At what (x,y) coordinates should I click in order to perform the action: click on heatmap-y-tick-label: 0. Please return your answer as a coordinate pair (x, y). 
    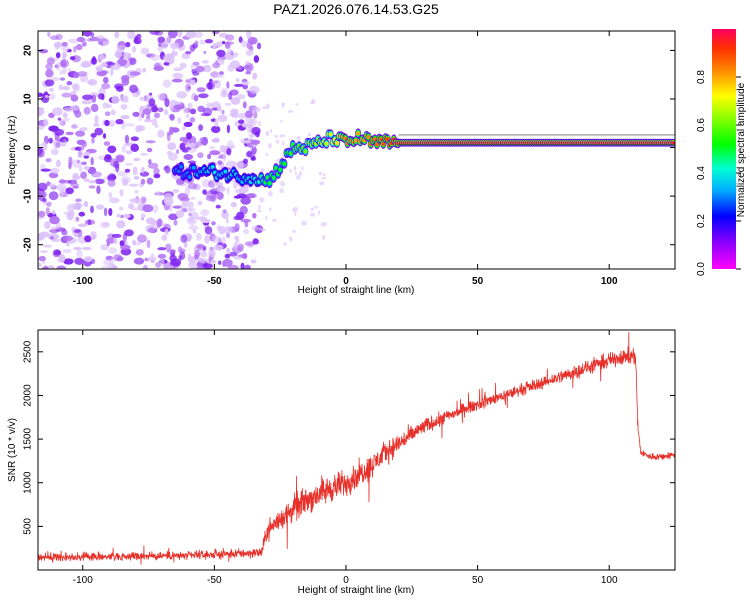
    Looking at the image, I should click on (28, 147).